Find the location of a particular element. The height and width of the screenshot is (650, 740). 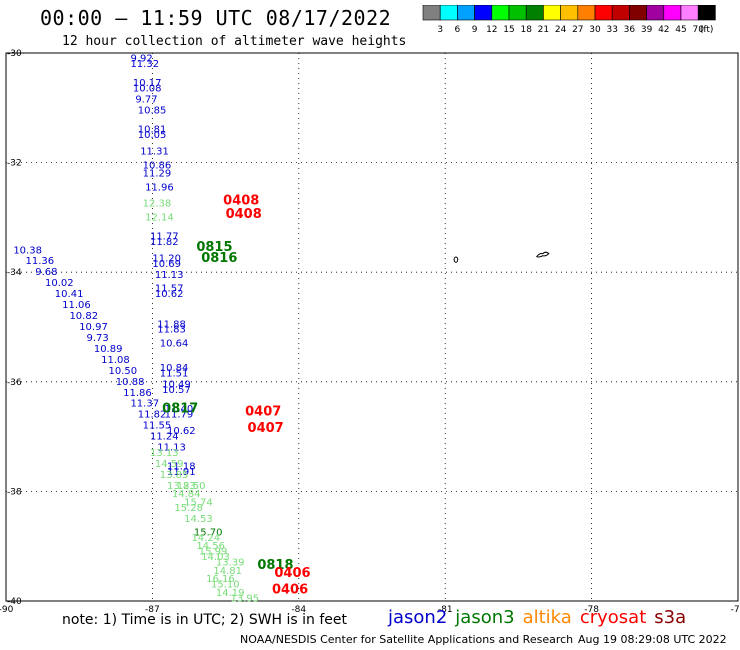

jason2-label: 9.77 is located at coordinates (146, 100).